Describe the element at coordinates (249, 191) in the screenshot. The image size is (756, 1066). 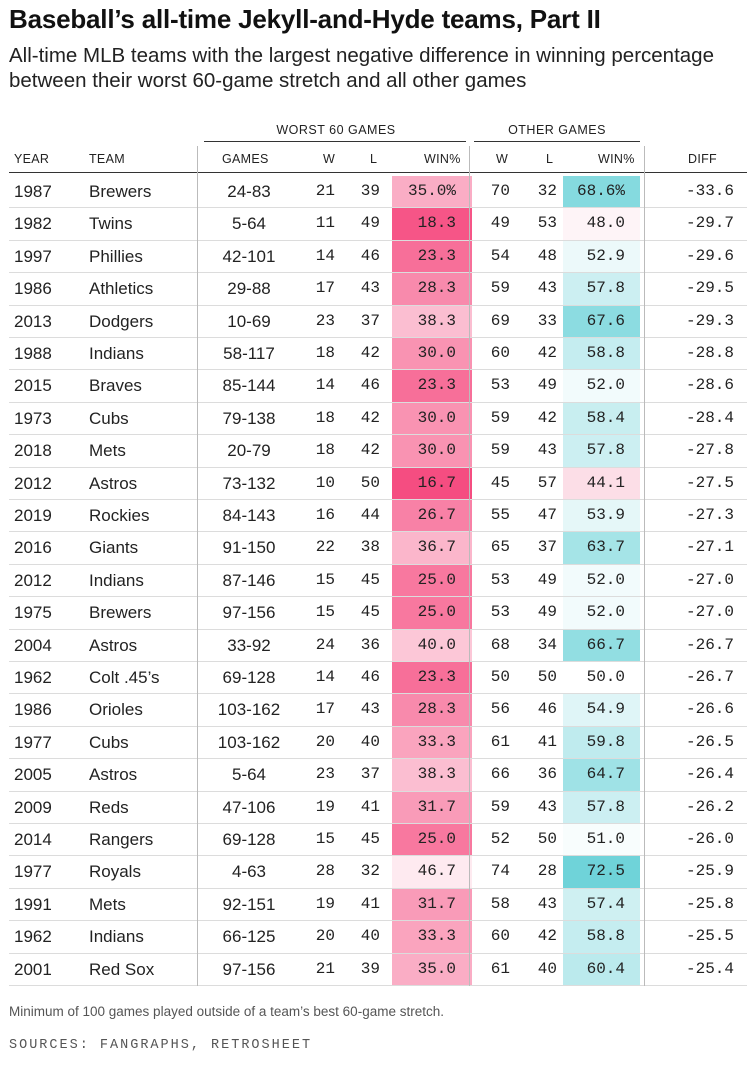
I see `cell-games: 24-83` at that location.